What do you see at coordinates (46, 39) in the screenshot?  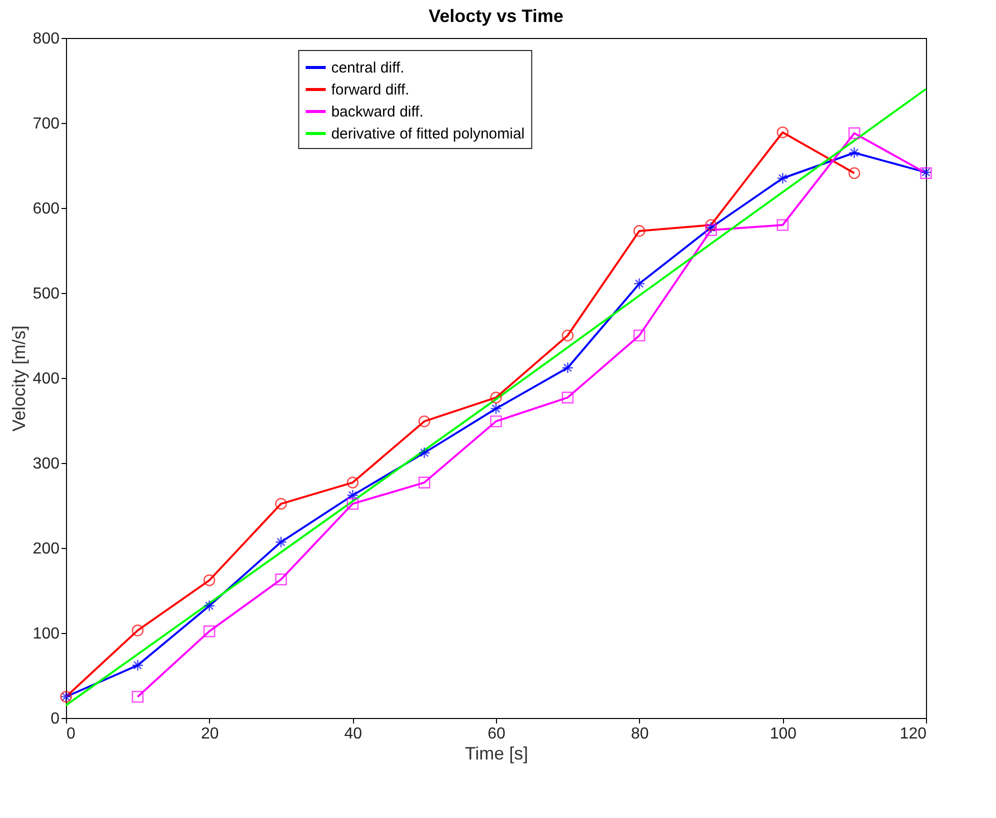 I see `y-tick-label: 800` at bounding box center [46, 39].